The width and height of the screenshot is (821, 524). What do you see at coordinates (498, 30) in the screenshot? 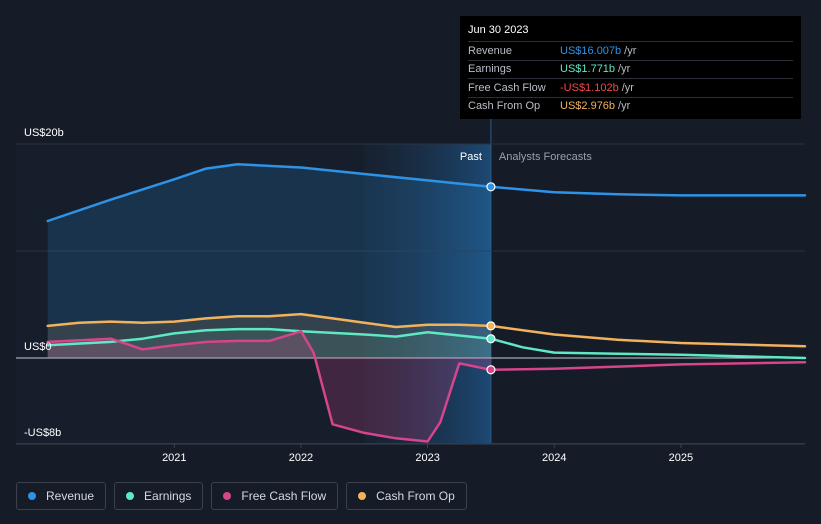
I see `tooltip-date: Jun 30 2023` at bounding box center [498, 30].